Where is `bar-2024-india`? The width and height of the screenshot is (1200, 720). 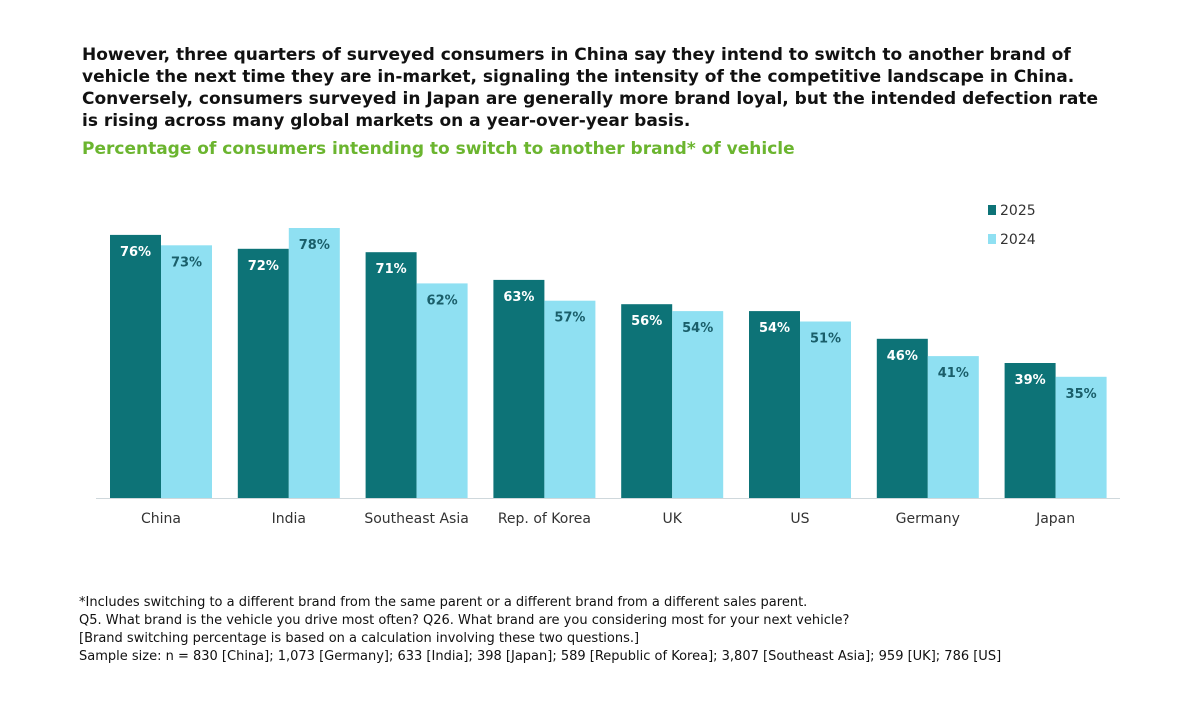
bar-2024-india is located at coordinates (314, 363).